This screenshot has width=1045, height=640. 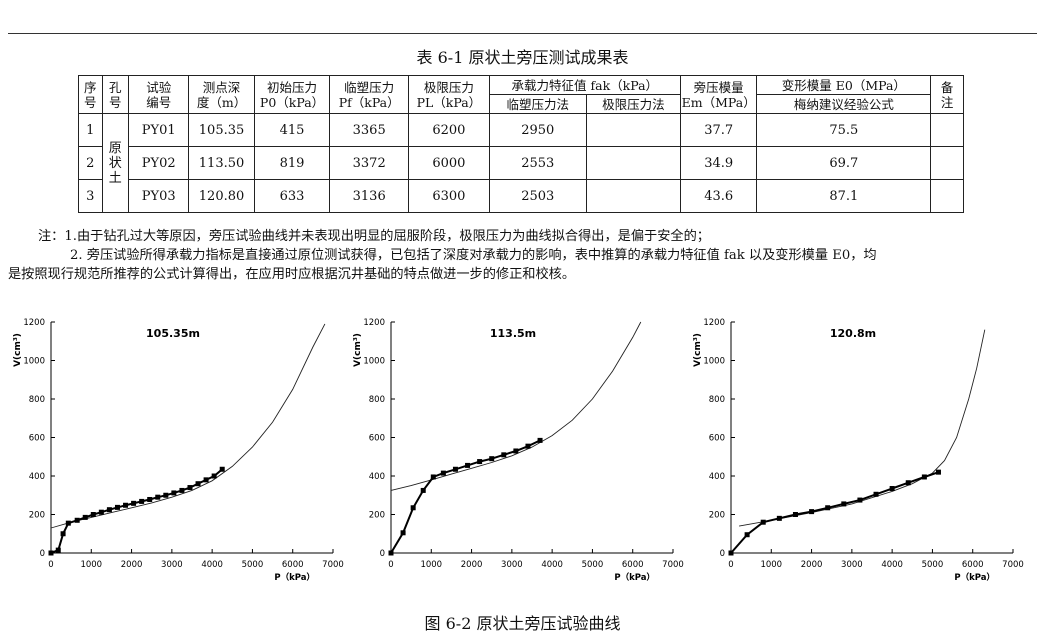 I want to click on y-tick-label: 800, so click(x=717, y=400).